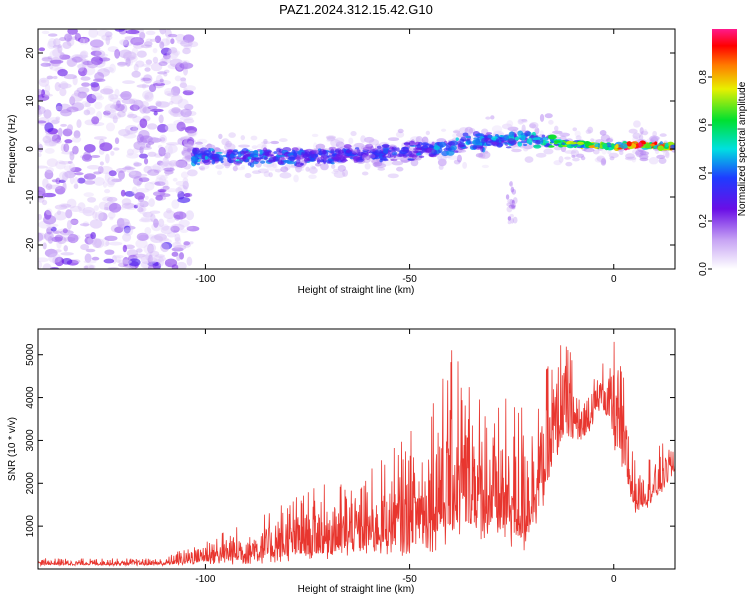  Describe the element at coordinates (356, 9) in the screenshot. I see `figure-title: PAZ1.2024.312.15.42.G10` at that location.